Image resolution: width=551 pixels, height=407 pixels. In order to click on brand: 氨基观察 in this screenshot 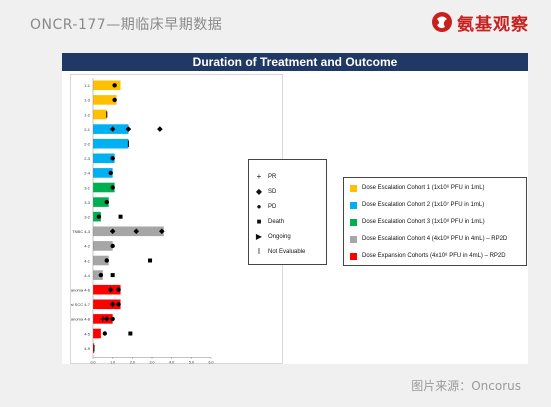, I will do `click(480, 22)`.